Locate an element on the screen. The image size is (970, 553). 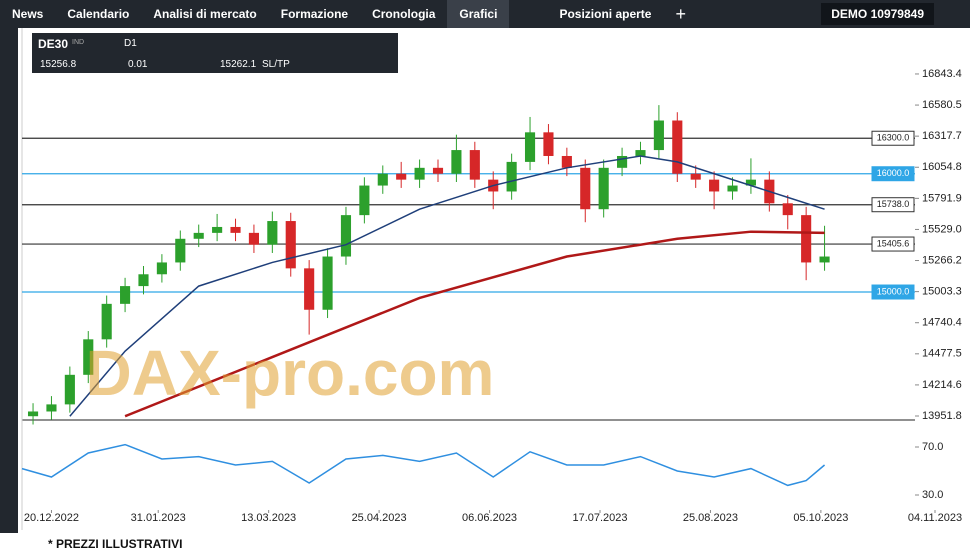
level-label: 16300.0 is located at coordinates (893, 138).